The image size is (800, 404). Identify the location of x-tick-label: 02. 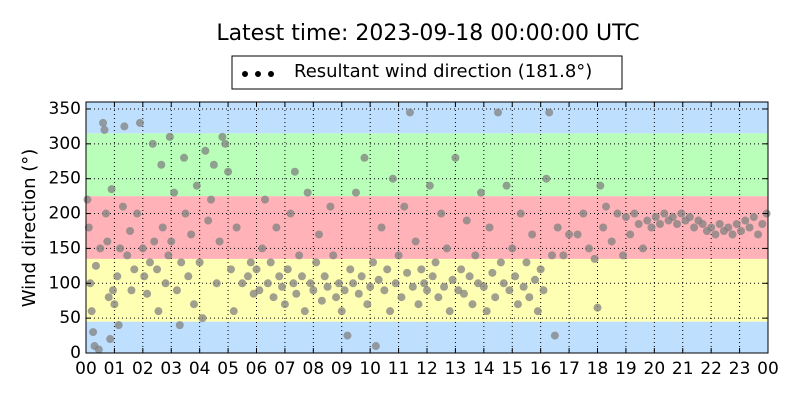
(143, 369).